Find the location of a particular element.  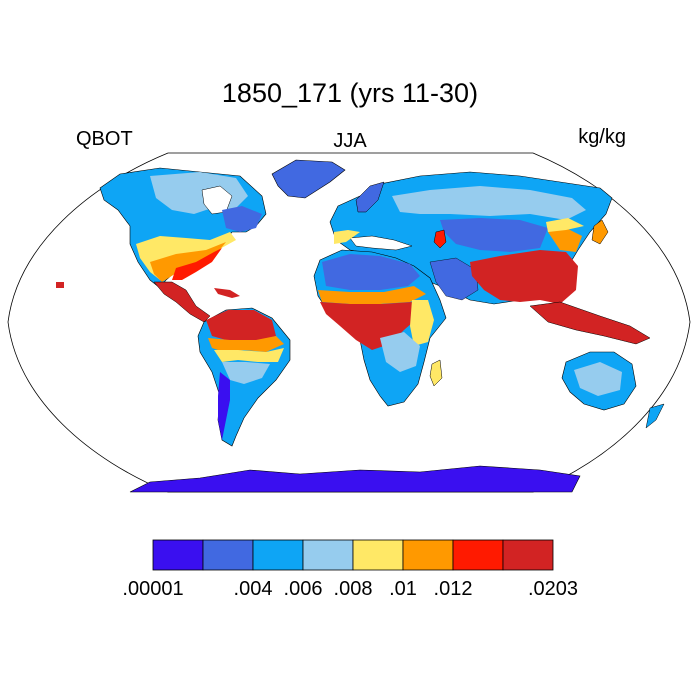

scandinavia is located at coordinates (370, 197).